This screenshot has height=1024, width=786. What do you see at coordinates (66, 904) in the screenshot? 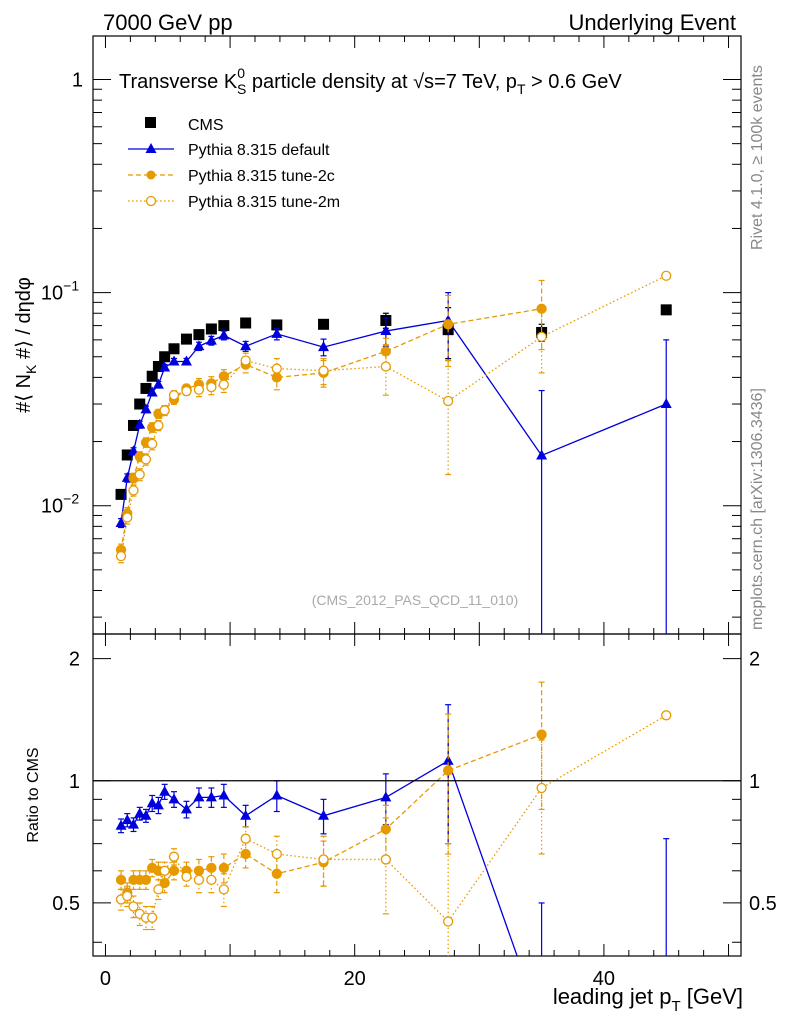
I see `ratio-tick-label: 0.5` at bounding box center [66, 904].